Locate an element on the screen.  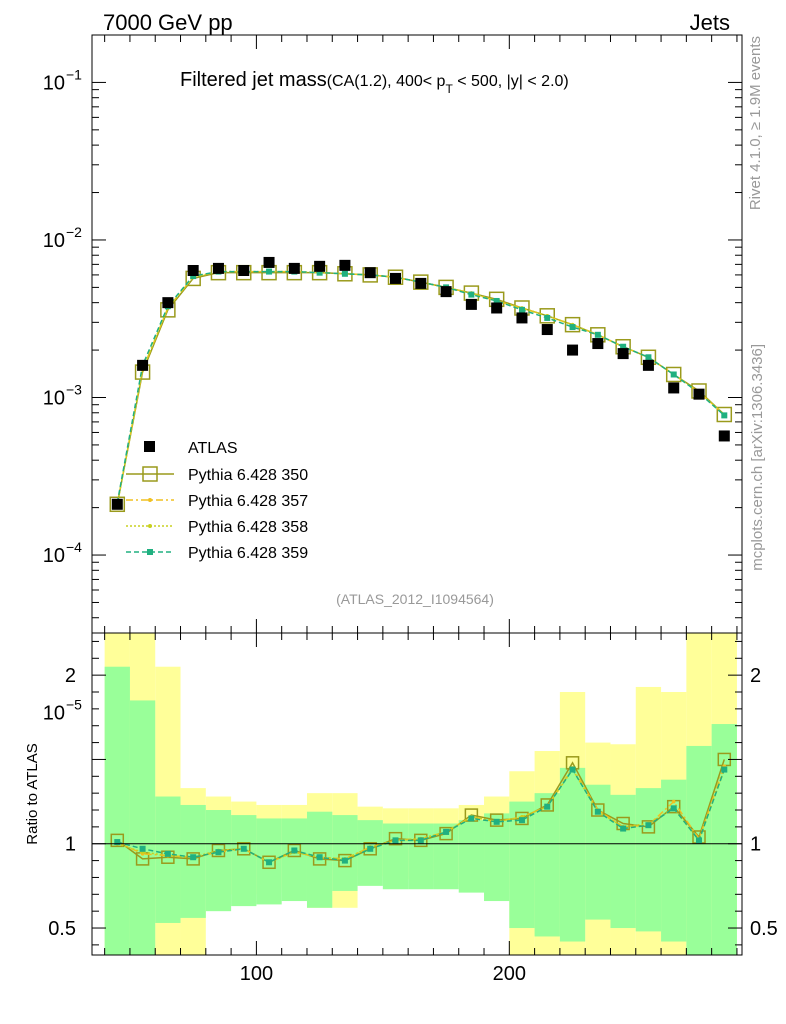
plot-title-subscript: T is located at coordinates (449, 89).